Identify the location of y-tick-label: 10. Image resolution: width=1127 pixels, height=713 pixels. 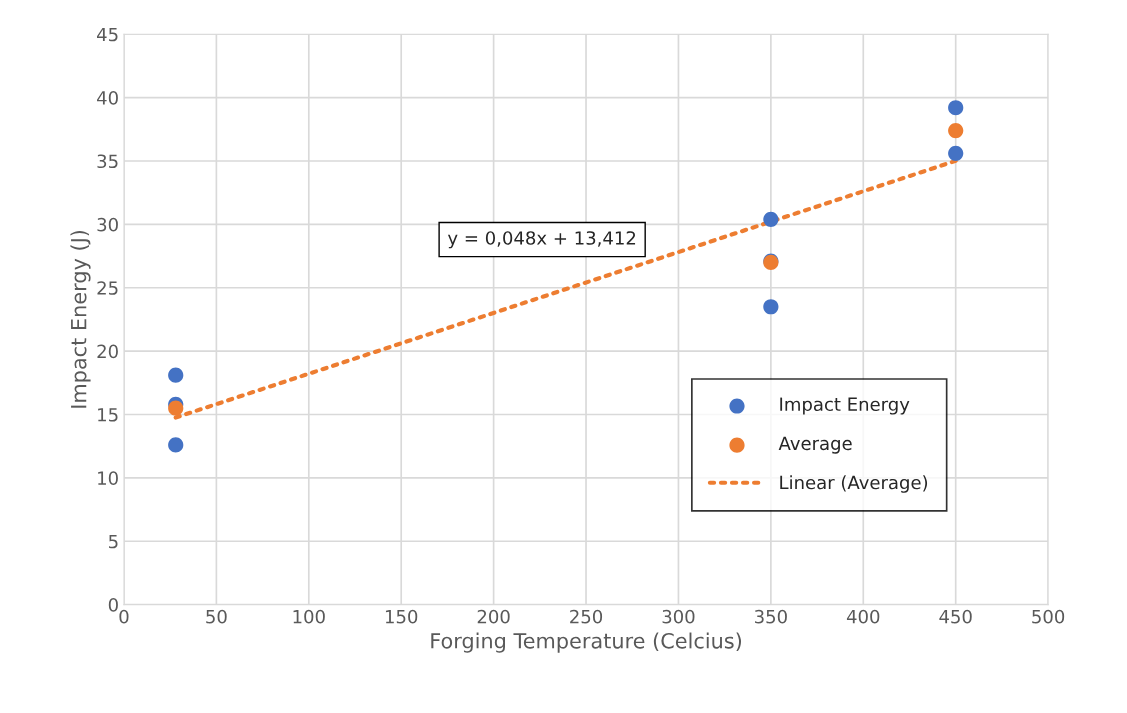
(108, 478).